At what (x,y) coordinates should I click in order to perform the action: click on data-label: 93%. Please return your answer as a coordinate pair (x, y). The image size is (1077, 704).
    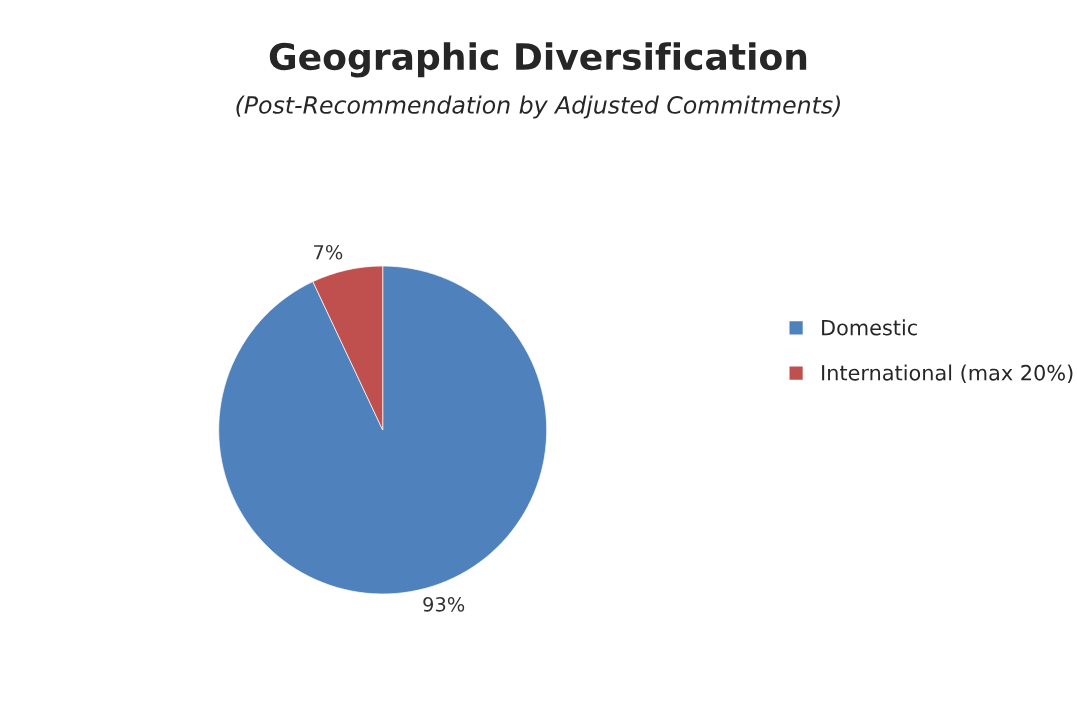
    Looking at the image, I should click on (444, 604).